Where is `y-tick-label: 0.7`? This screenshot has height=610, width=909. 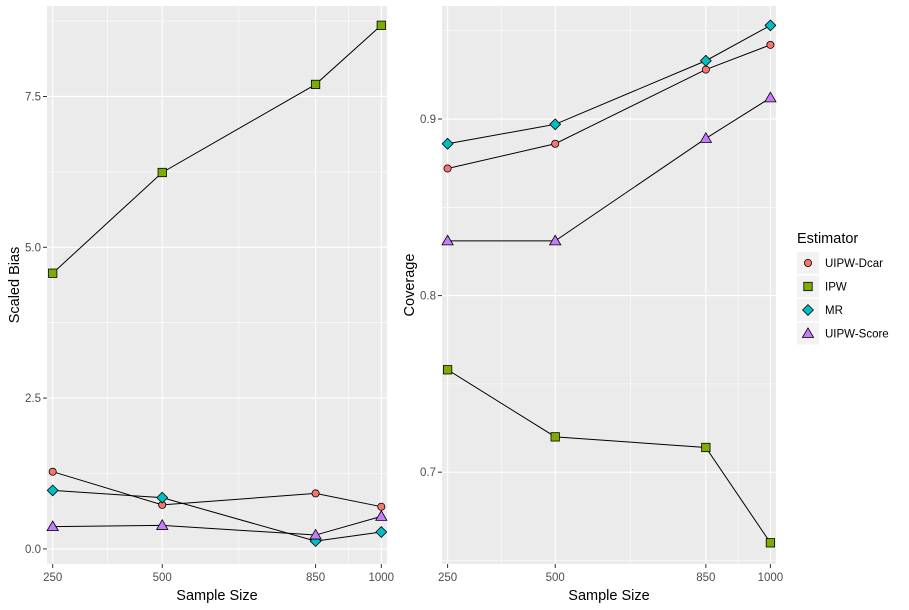
y-tick-label: 0.7 is located at coordinates (428, 473).